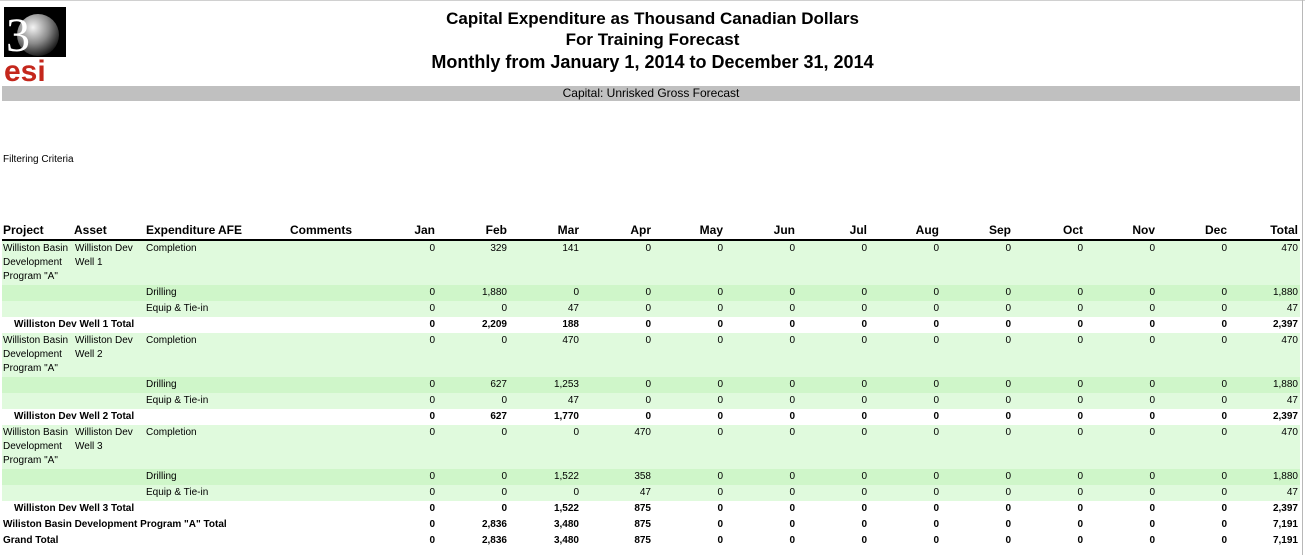  What do you see at coordinates (36, 340) in the screenshot?
I see `project-cell: Williston Basin` at bounding box center [36, 340].